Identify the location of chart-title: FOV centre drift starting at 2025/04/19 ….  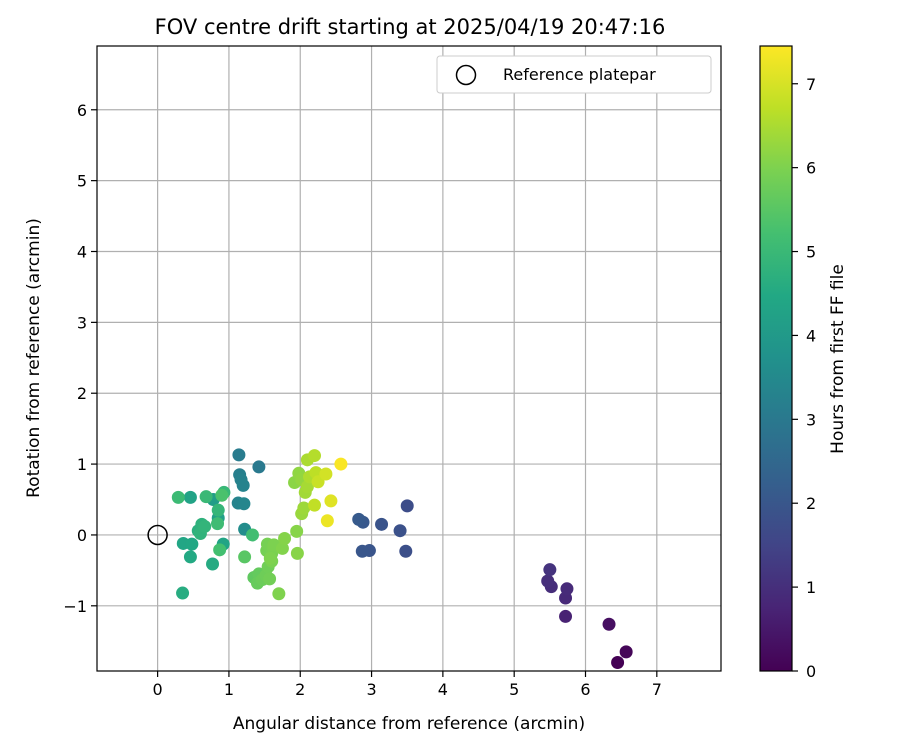
(410, 27).